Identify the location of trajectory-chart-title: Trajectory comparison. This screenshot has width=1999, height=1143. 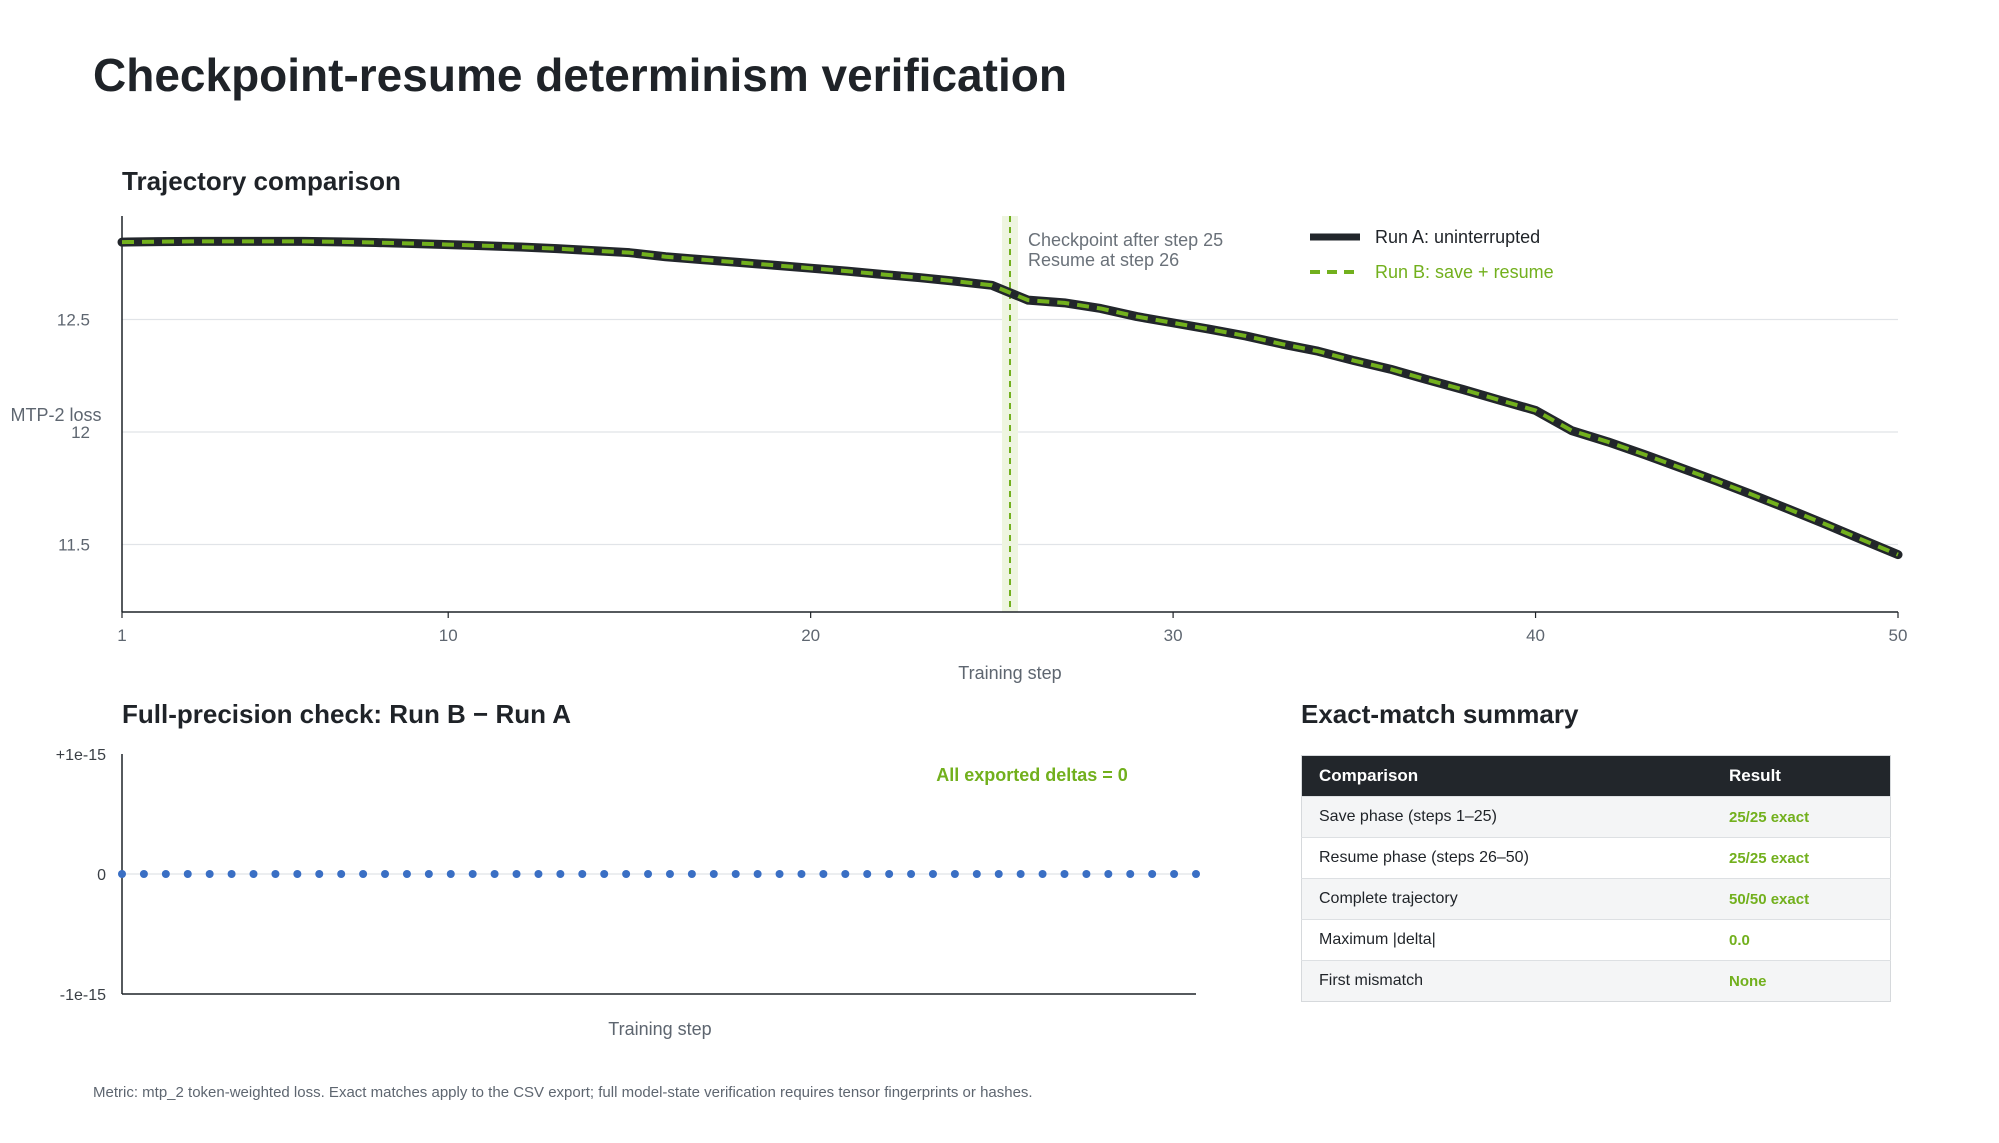
(261, 181).